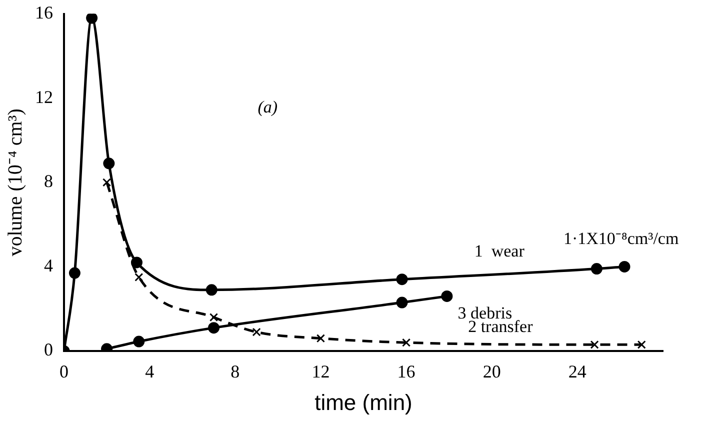 This screenshot has height=421, width=713. Describe the element at coordinates (363, 402) in the screenshot. I see `x-axis-title: time (min)` at that location.